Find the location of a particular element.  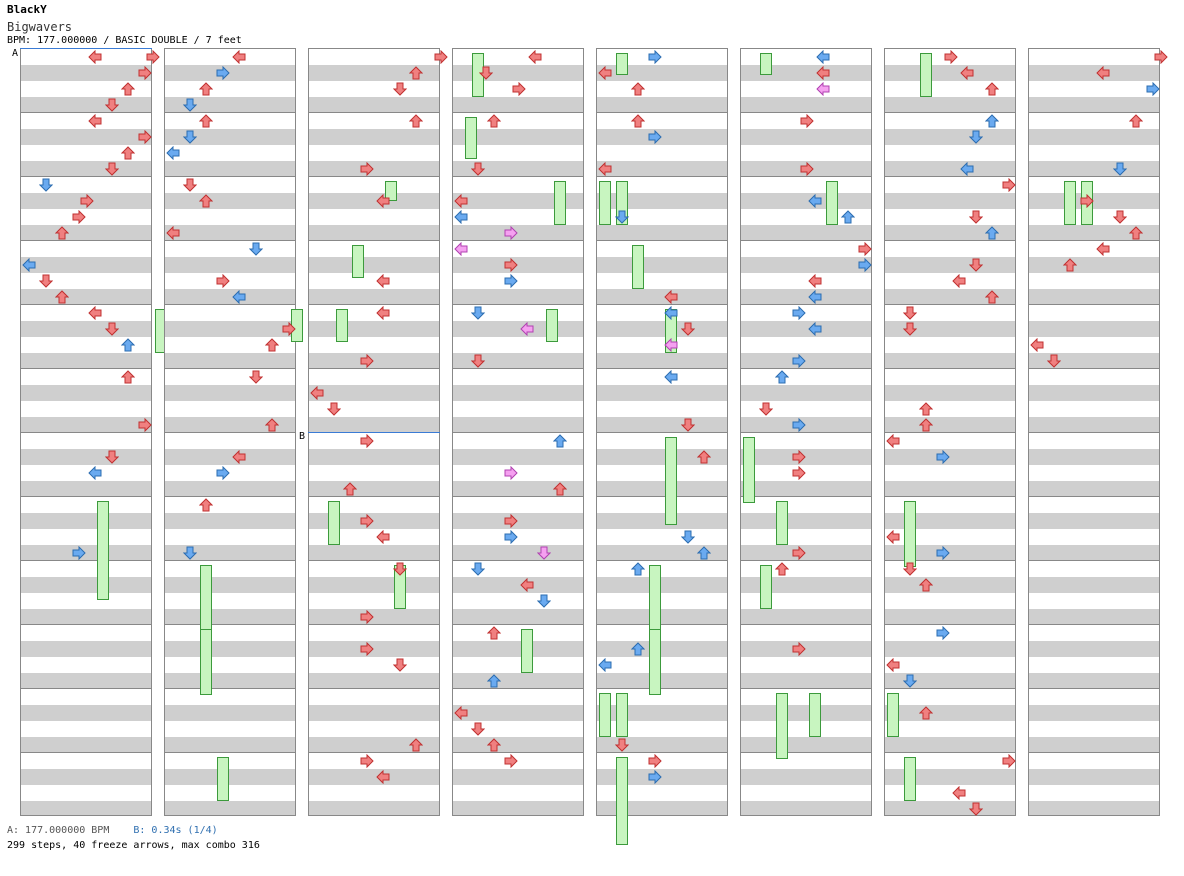

section-line-b is located at coordinates (374, 432).